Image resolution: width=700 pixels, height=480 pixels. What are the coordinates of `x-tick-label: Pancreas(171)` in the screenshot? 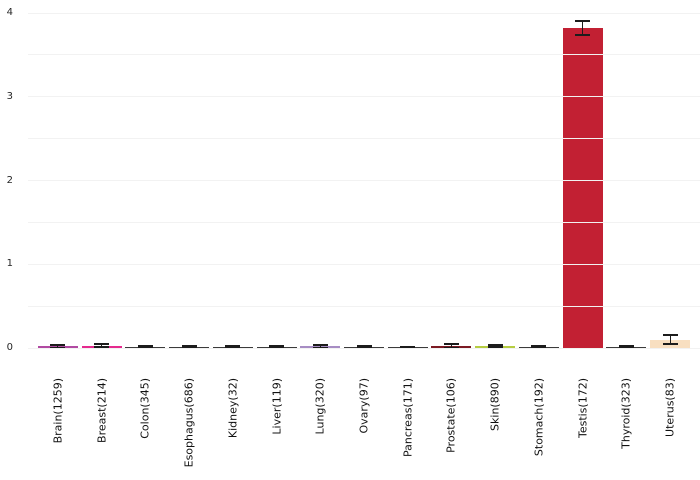 It's located at (408, 417).